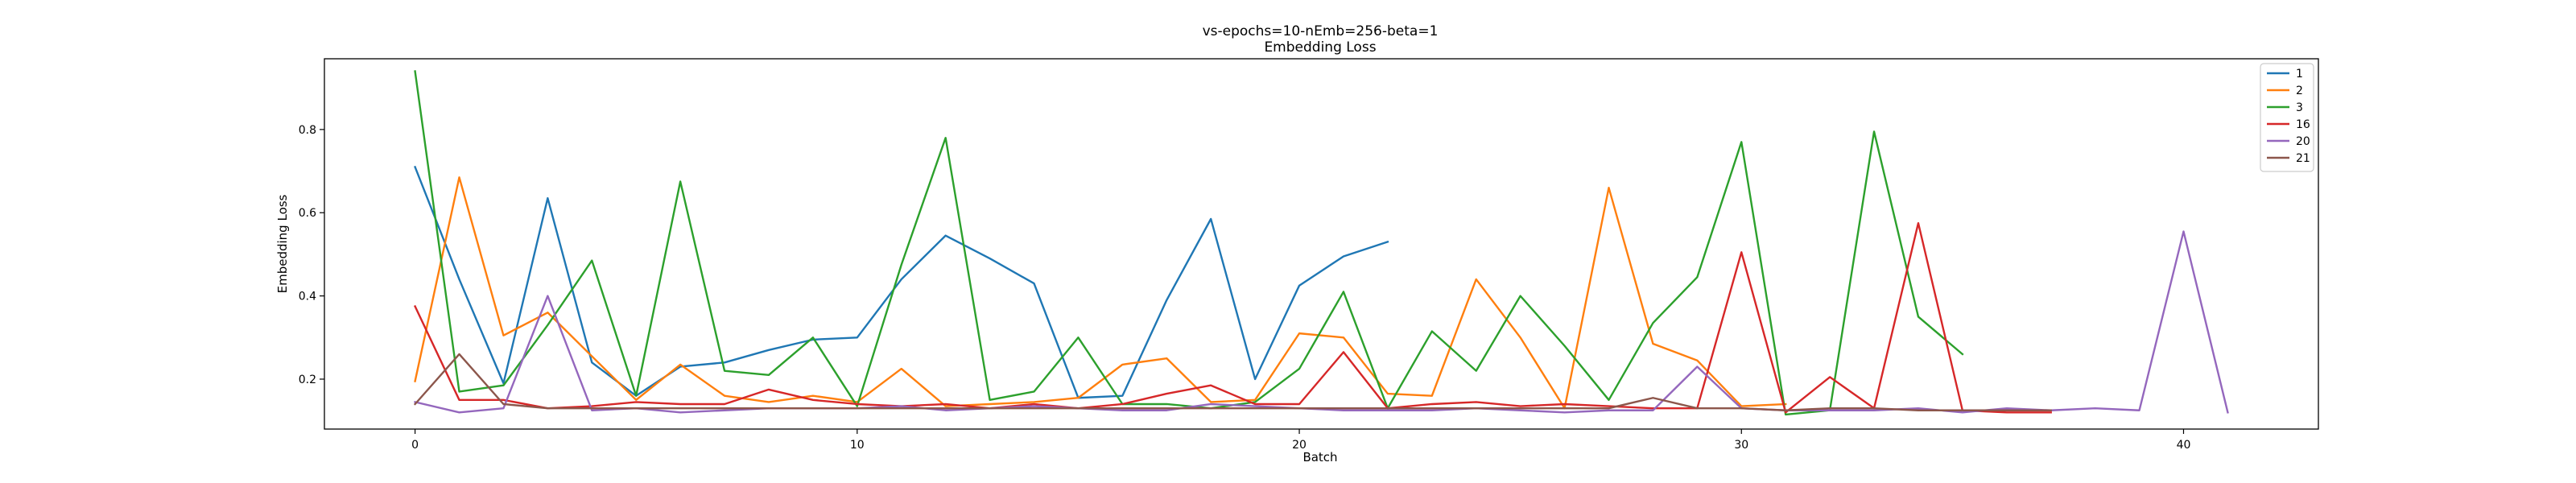 This screenshot has width=2576, height=483. Describe the element at coordinates (1319, 457) in the screenshot. I see `x-axis-label: Batch` at that location.